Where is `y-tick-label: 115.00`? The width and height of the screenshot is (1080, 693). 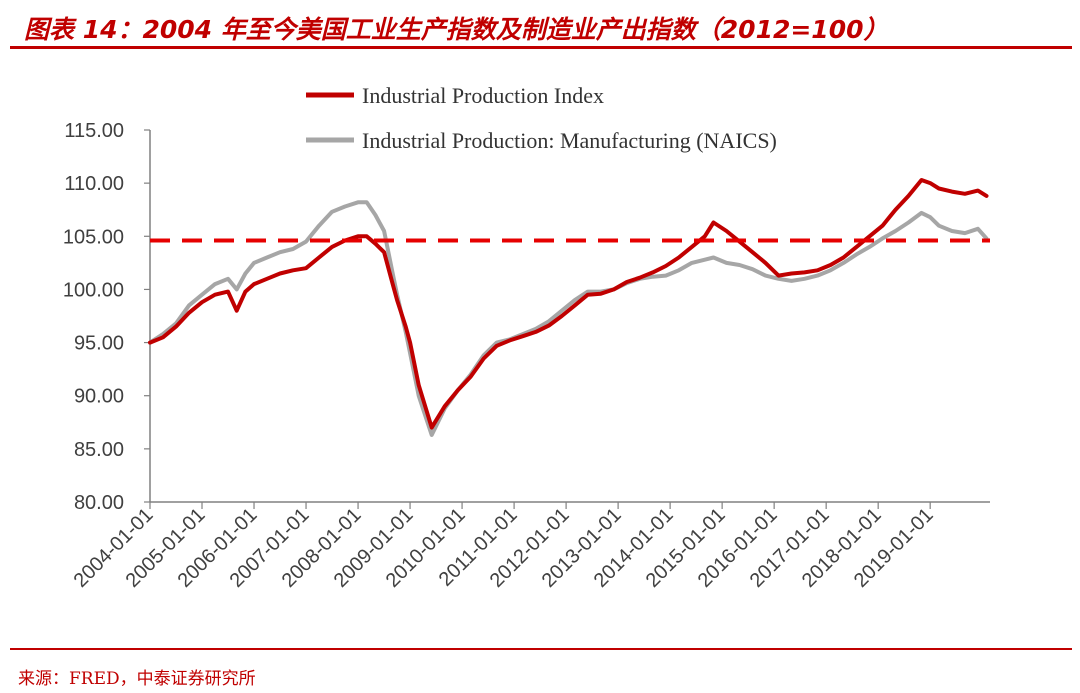 y-tick-label: 115.00 is located at coordinates (94, 131).